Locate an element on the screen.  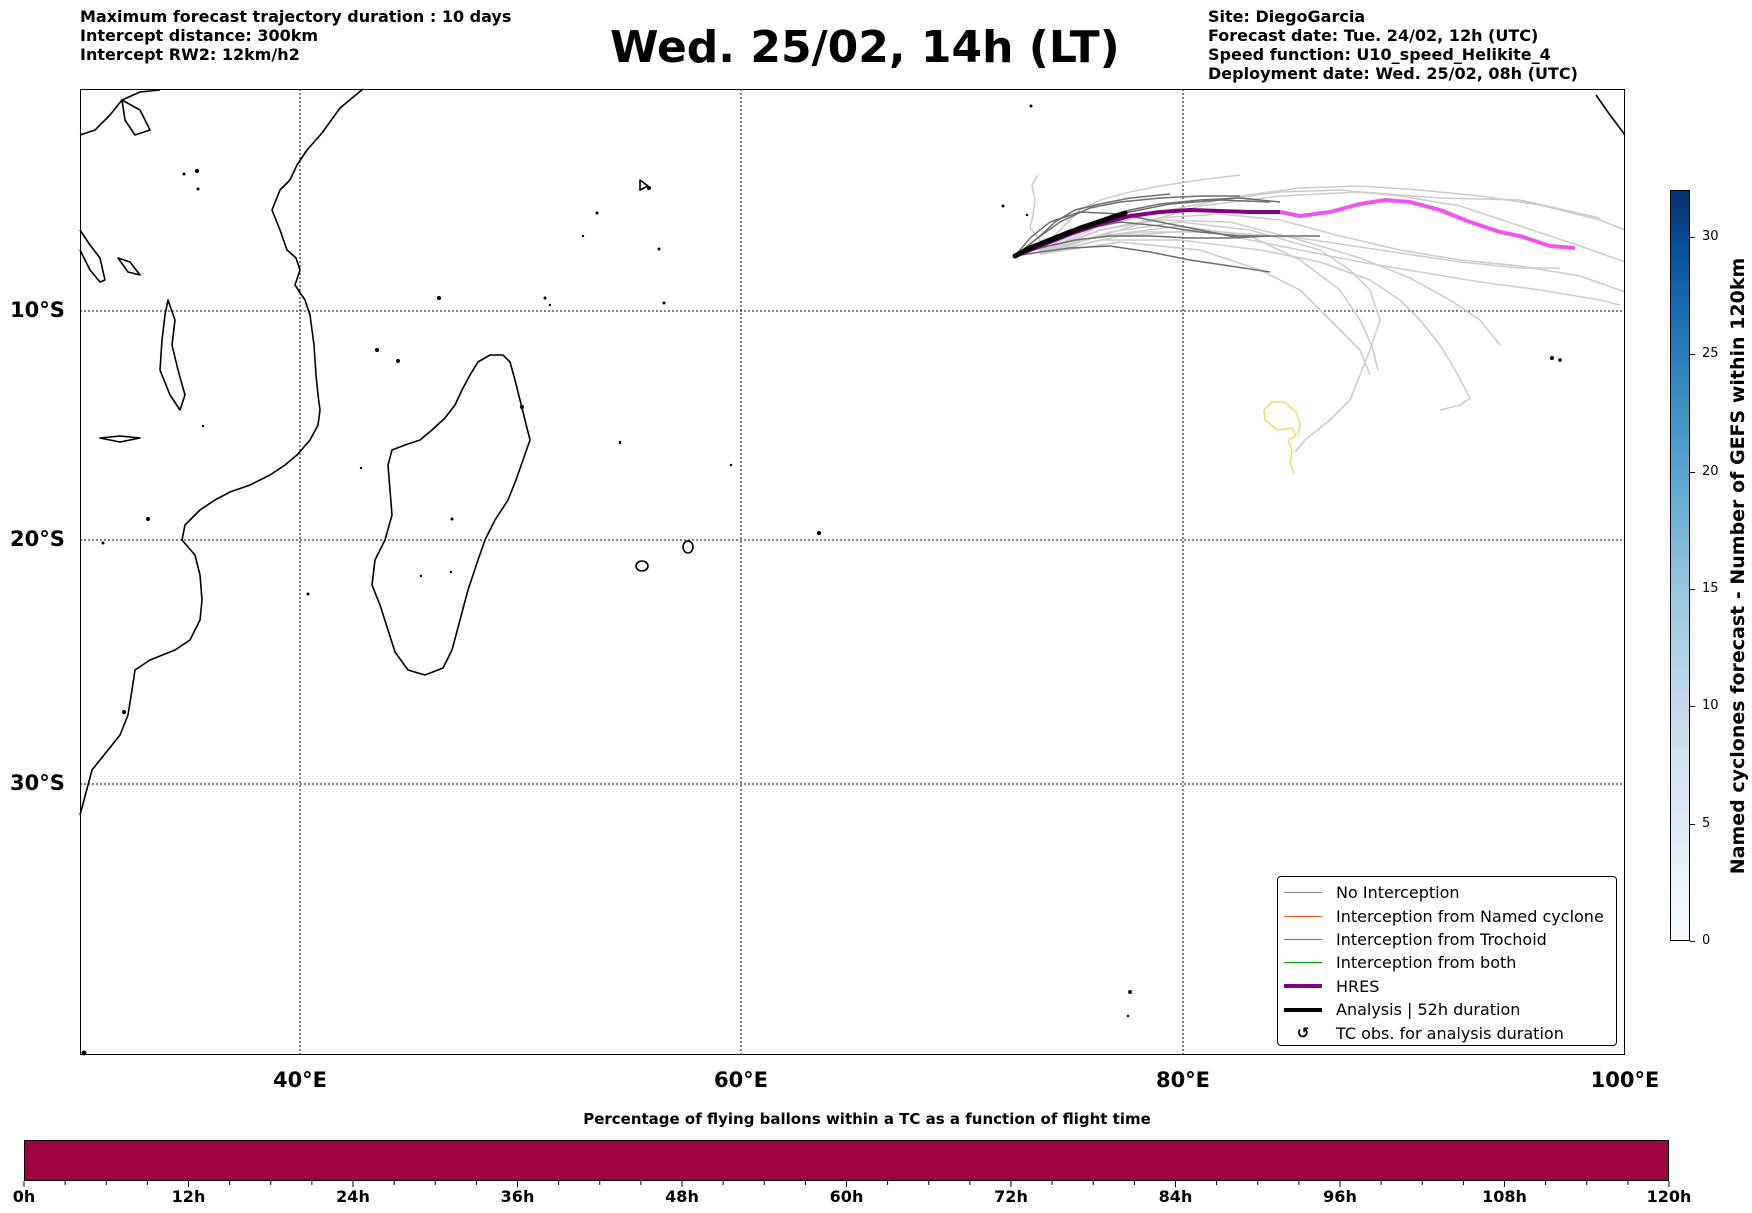
legend-label: Interception from both is located at coordinates (1426, 963).